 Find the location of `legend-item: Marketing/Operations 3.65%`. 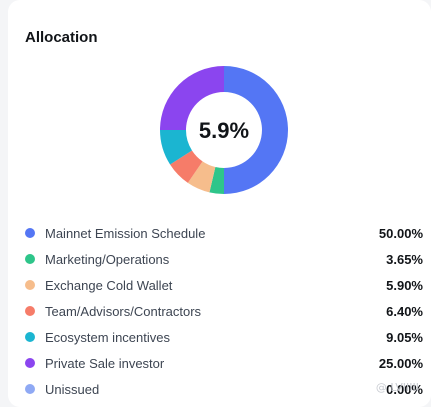

legend-item: Marketing/Operations 3.65% is located at coordinates (224, 259).